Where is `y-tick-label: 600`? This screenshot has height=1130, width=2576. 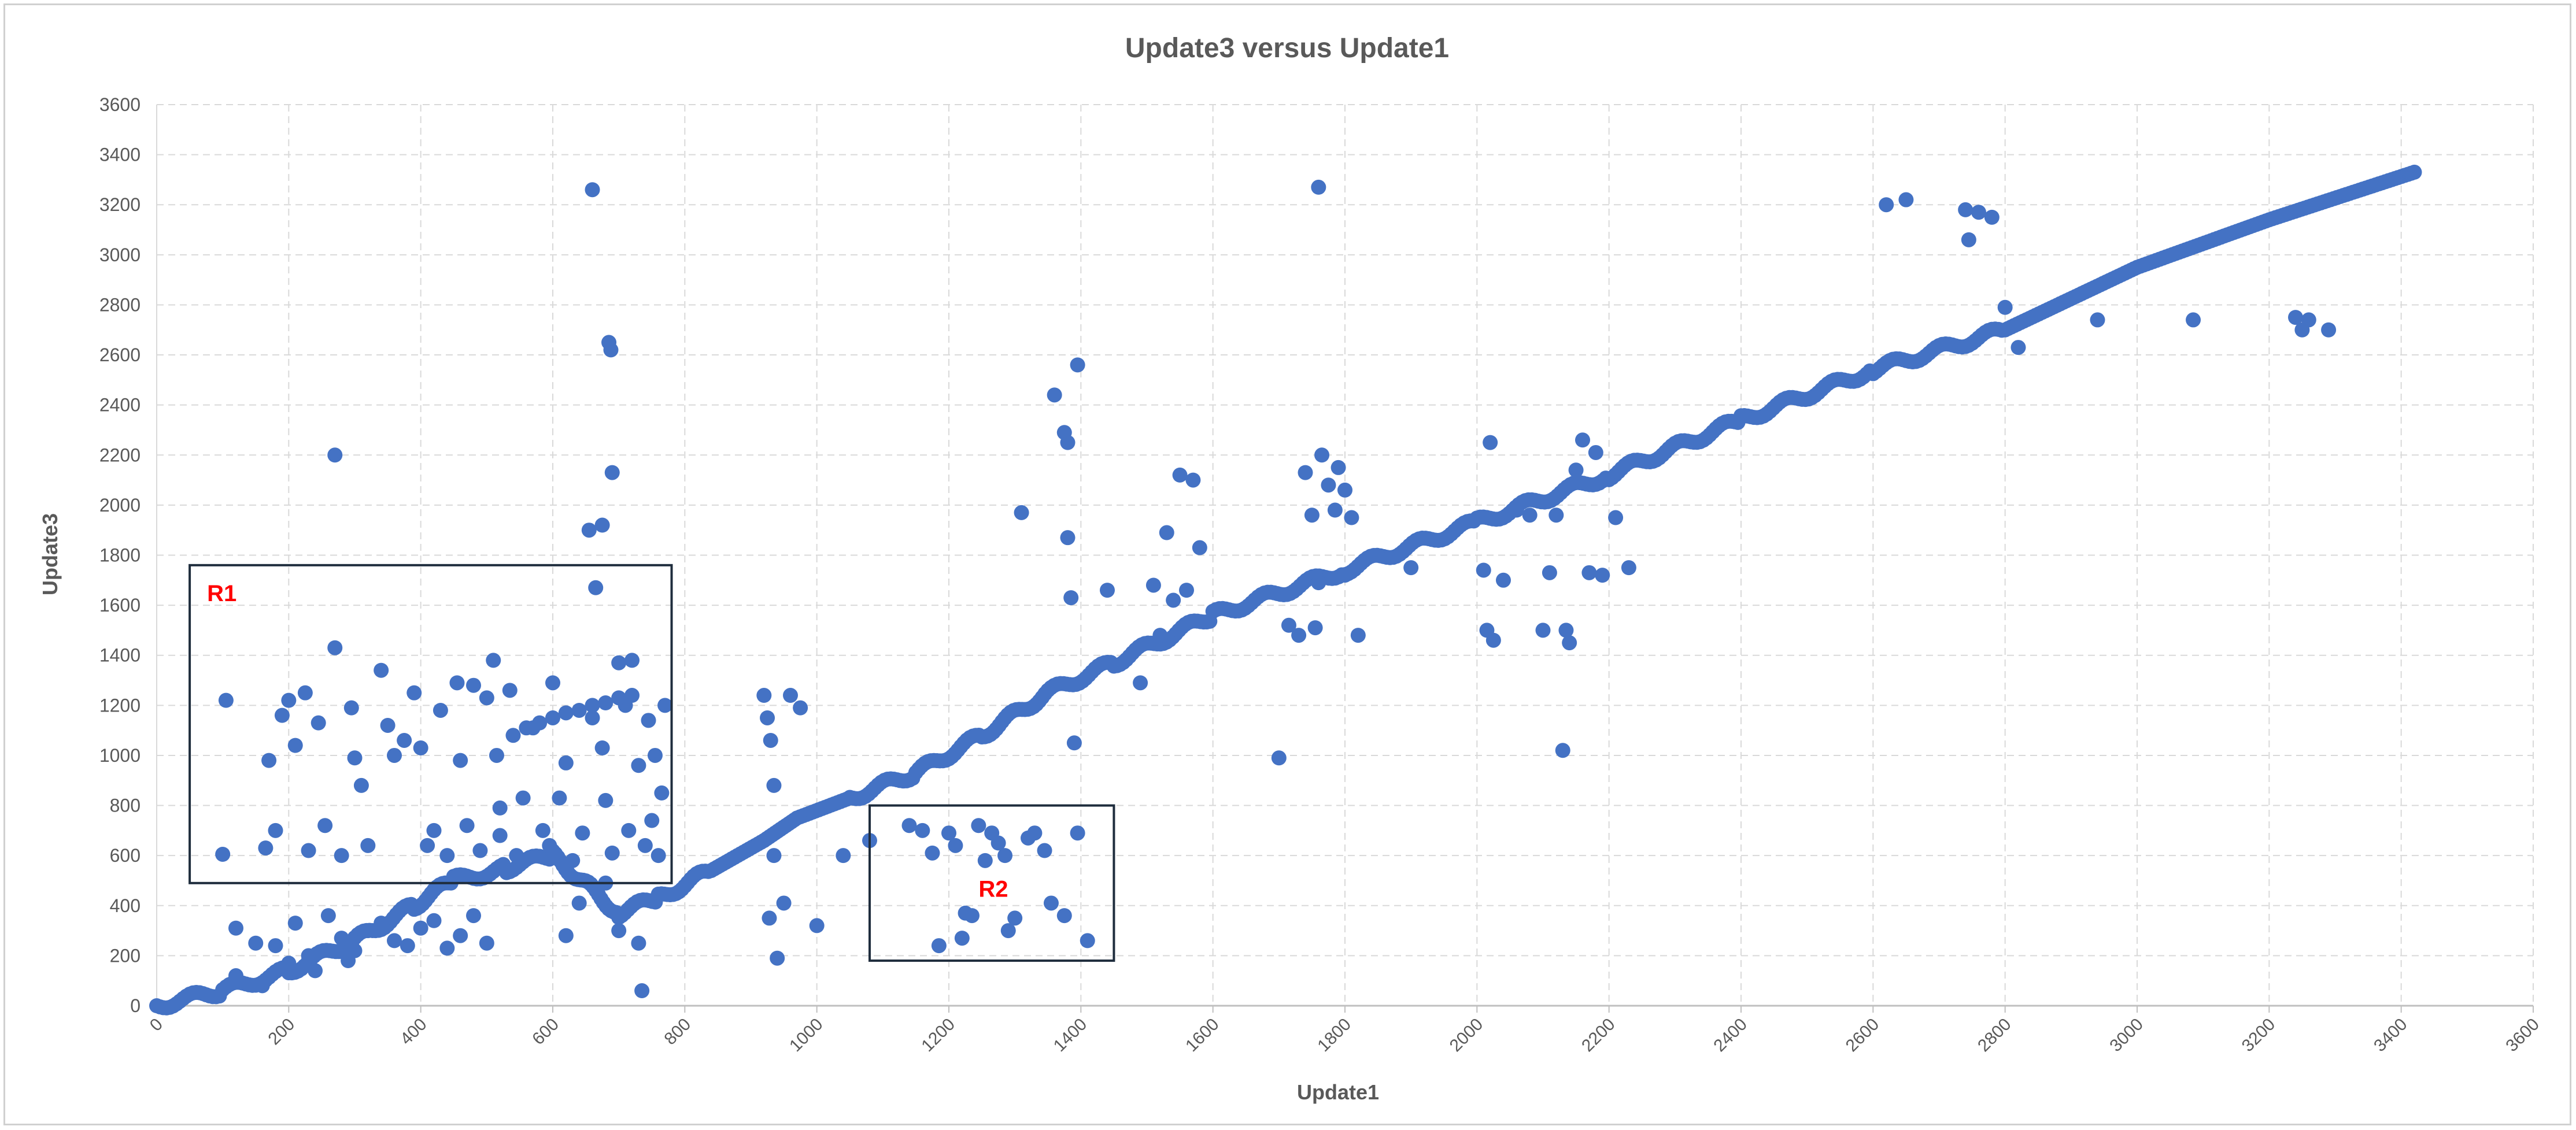
y-tick-label: 600 is located at coordinates (126, 855).